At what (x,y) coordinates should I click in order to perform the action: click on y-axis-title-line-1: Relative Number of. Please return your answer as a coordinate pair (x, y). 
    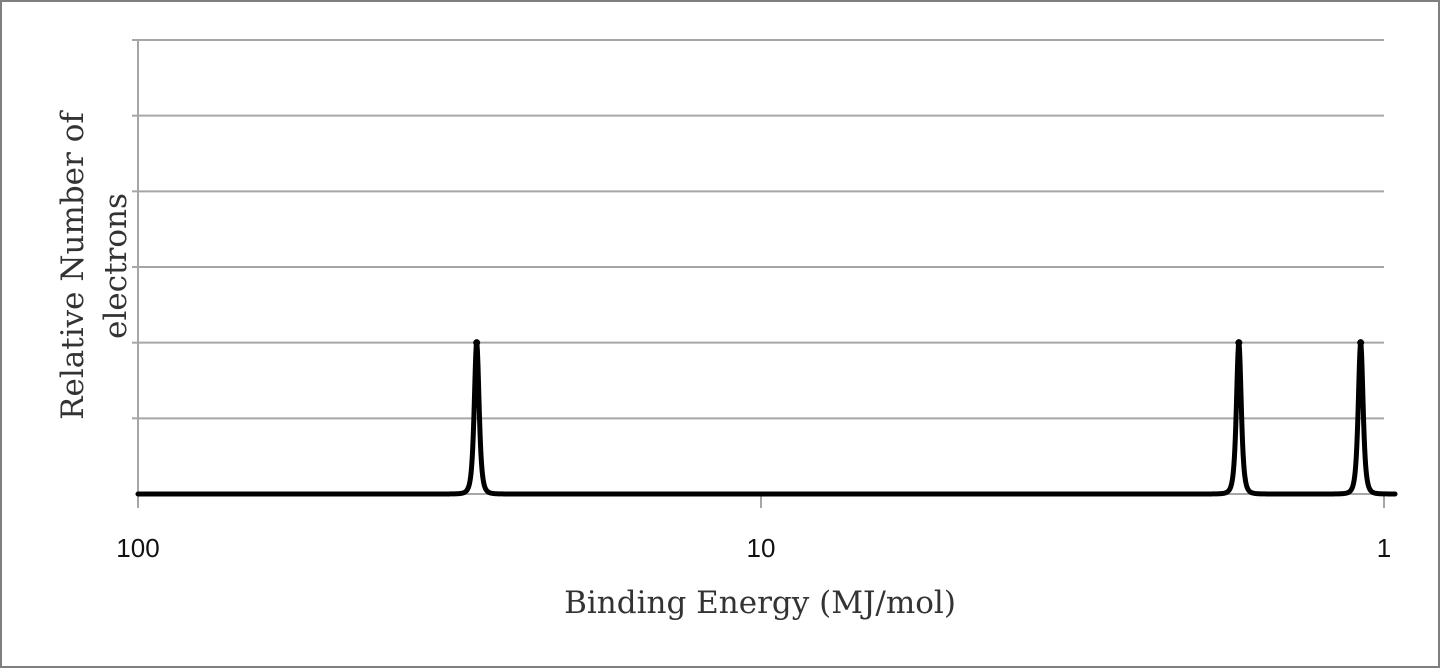
    Looking at the image, I should click on (73, 265).